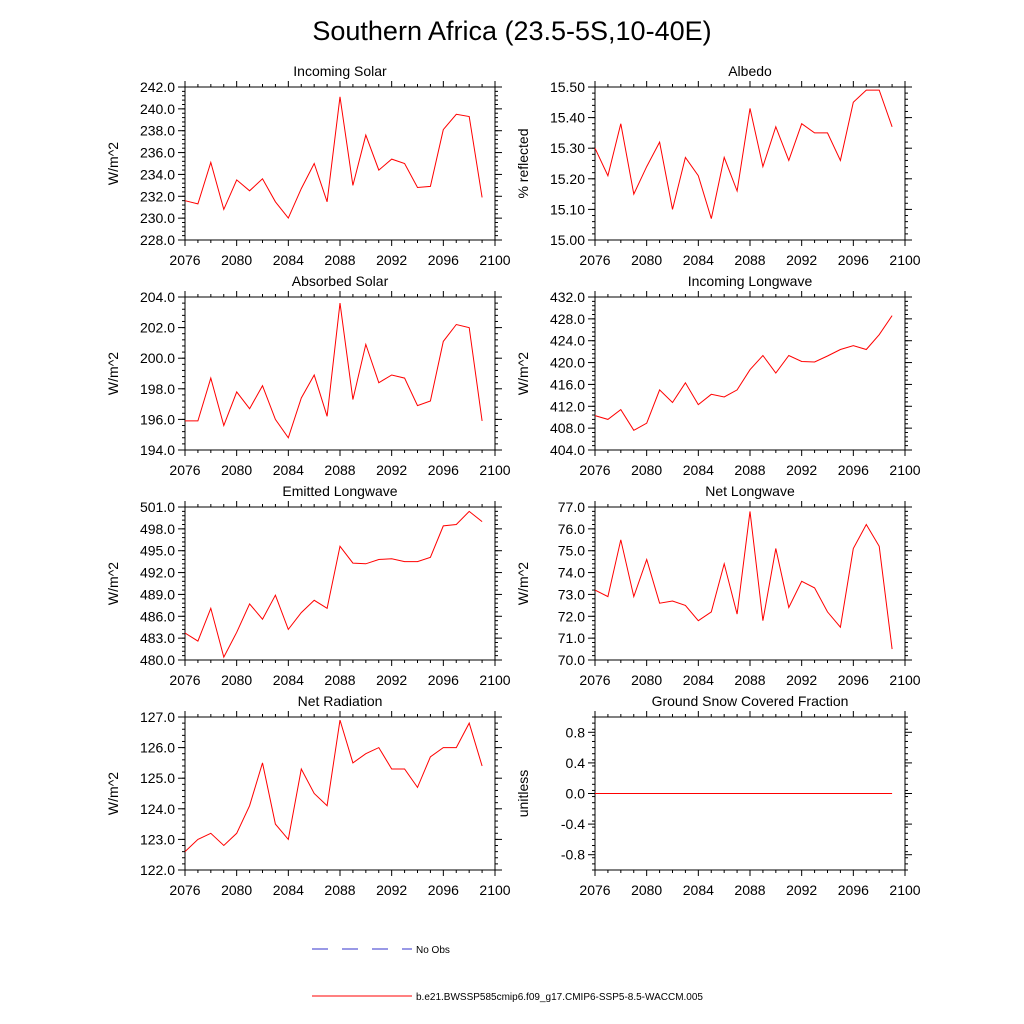  What do you see at coordinates (157, 507) in the screenshot?
I see `y-tick-label: 501.0` at bounding box center [157, 507].